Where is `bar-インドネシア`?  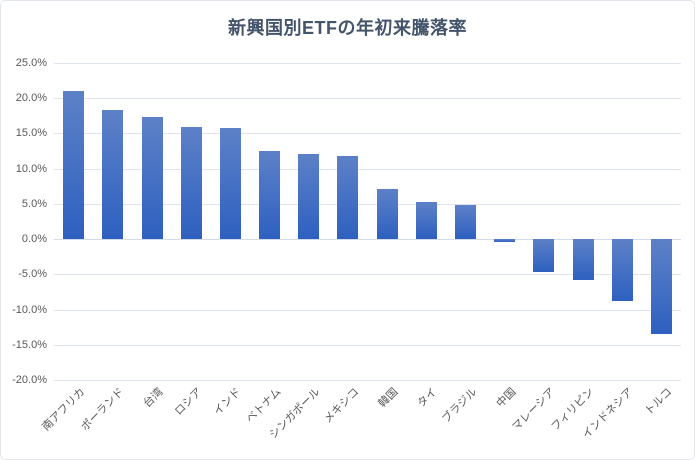 bar-インドネシア is located at coordinates (622, 270).